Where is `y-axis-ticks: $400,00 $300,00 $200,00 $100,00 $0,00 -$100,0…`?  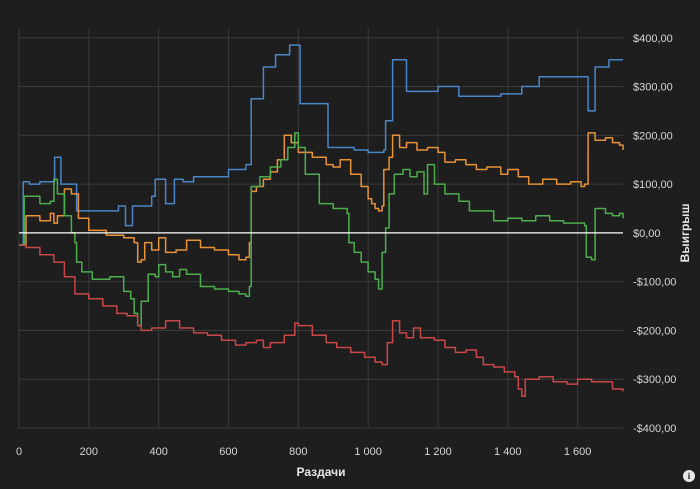 y-axis-ticks: $400,00 $300,00 $200,00 $100,00 $0,00 -$100,0… is located at coordinates (654, 234).